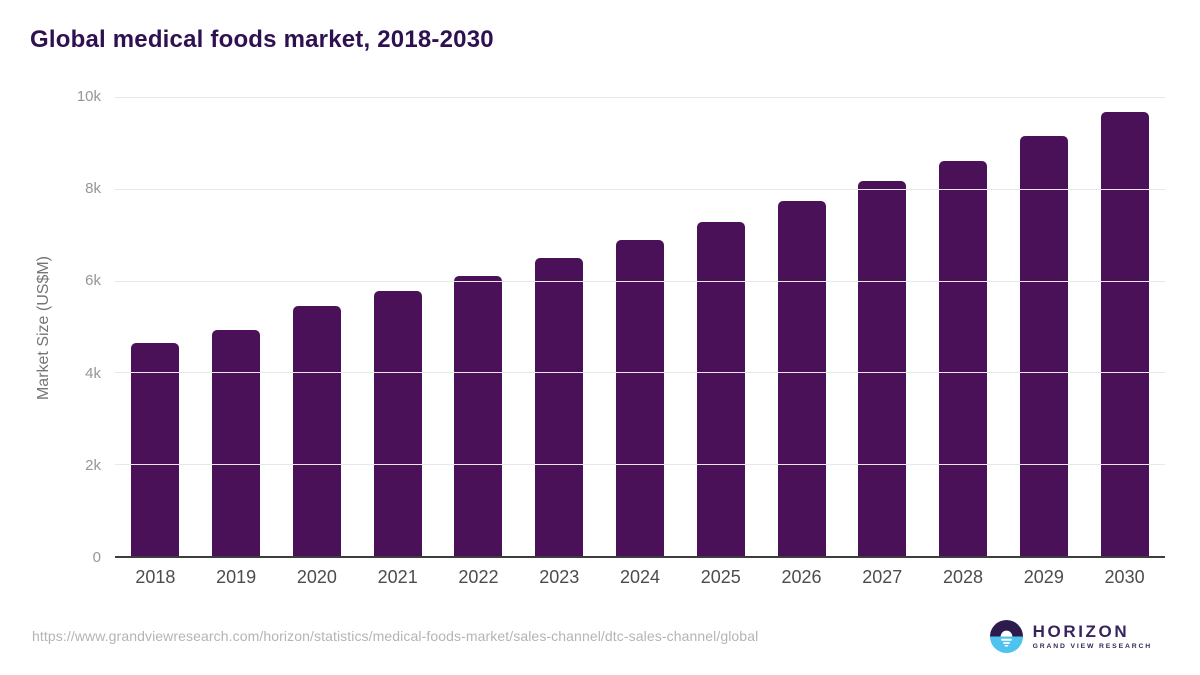 Image resolution: width=1200 pixels, height=675 pixels. What do you see at coordinates (801, 577) in the screenshot?
I see `x-tick-label: 2026` at bounding box center [801, 577].